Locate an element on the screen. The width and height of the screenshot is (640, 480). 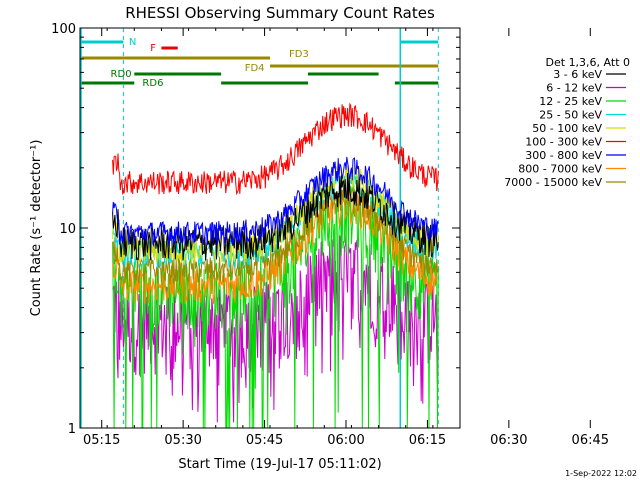
legend-label: 3 - 6 keV is located at coordinates (577, 74).